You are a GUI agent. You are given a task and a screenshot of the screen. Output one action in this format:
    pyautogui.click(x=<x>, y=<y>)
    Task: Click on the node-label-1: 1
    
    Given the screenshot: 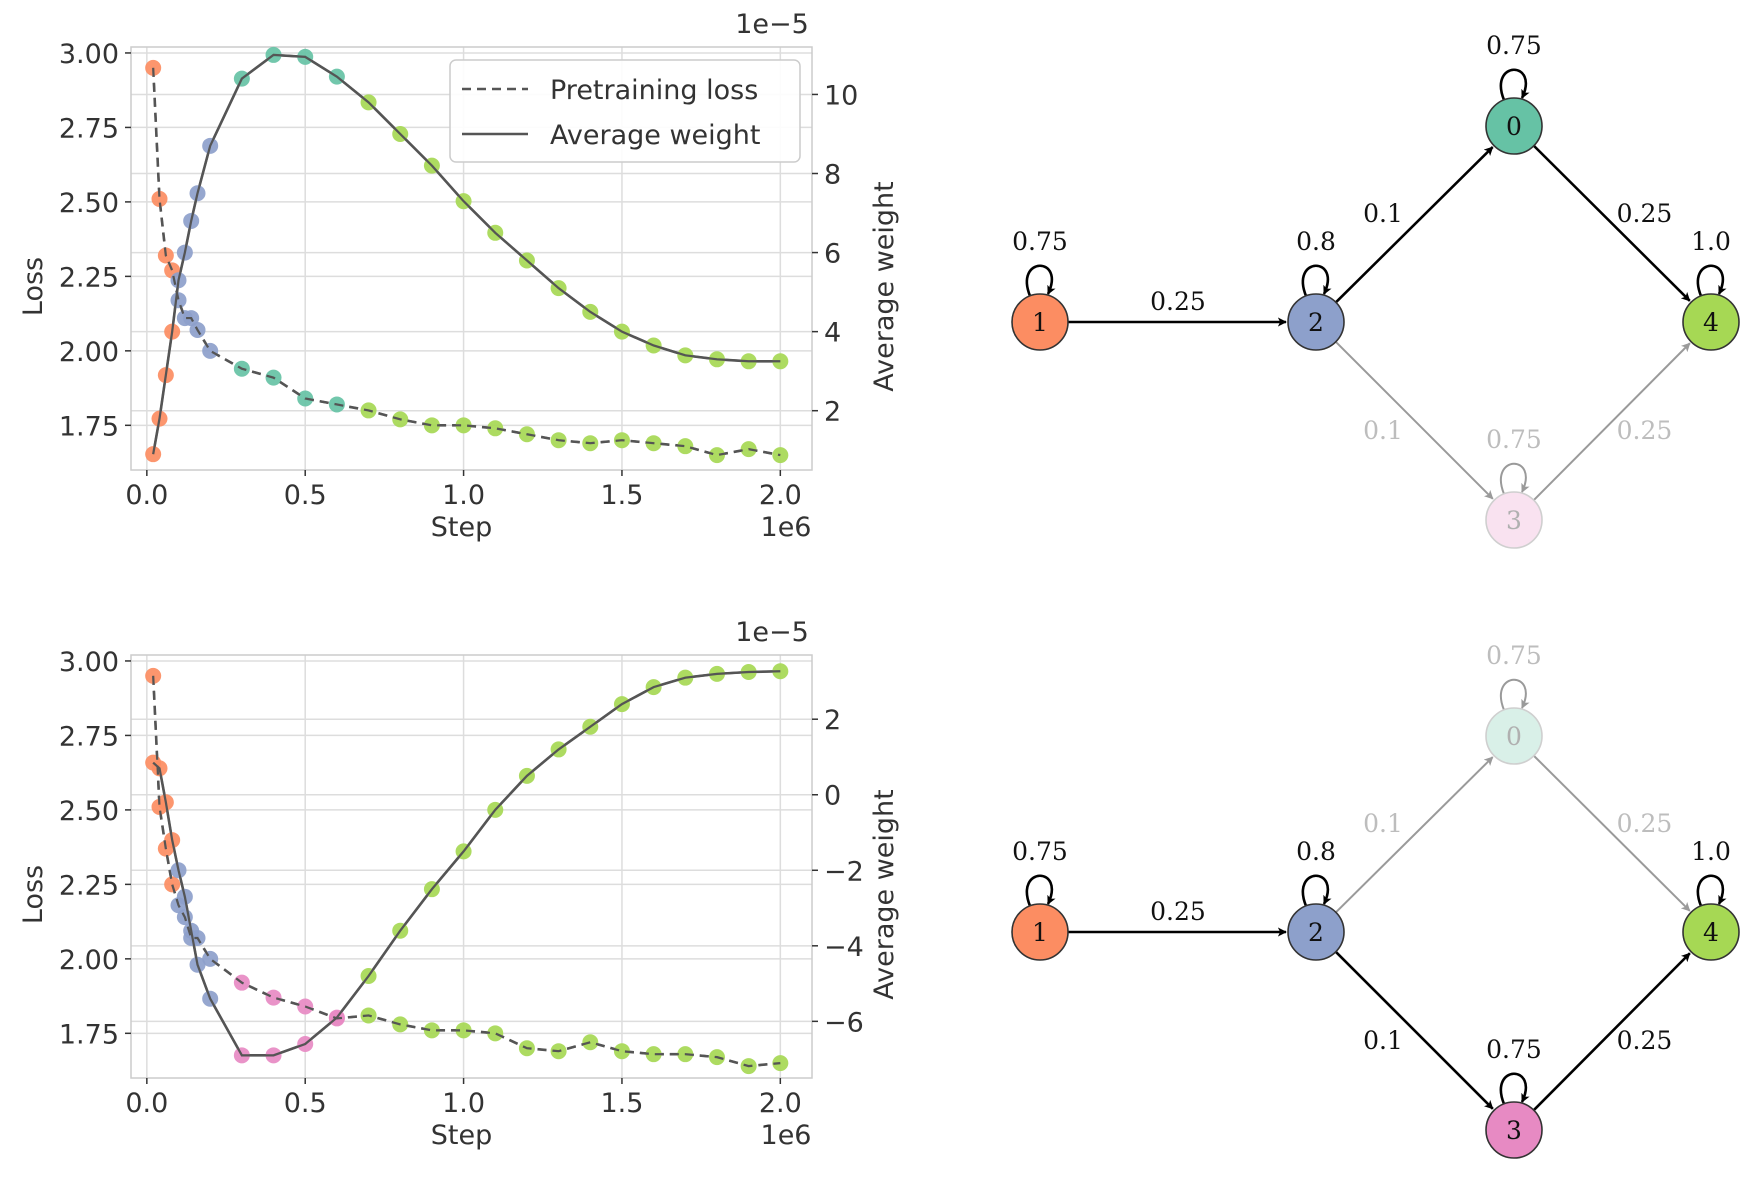 What is the action you would take?
    pyautogui.click(x=1040, y=322)
    